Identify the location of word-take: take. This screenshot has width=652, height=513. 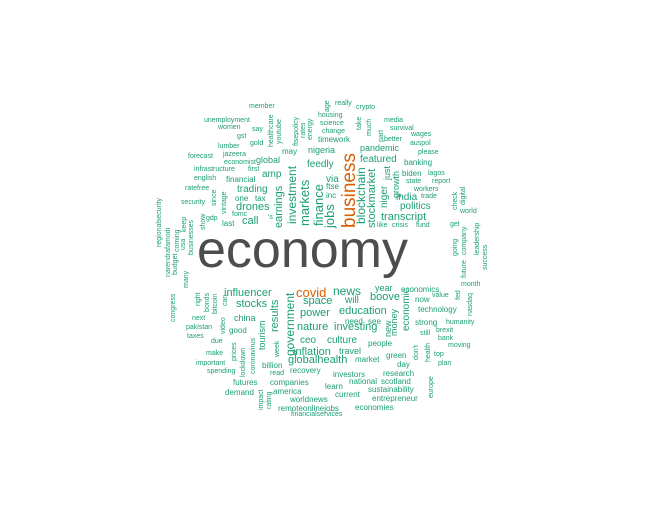
(359, 123).